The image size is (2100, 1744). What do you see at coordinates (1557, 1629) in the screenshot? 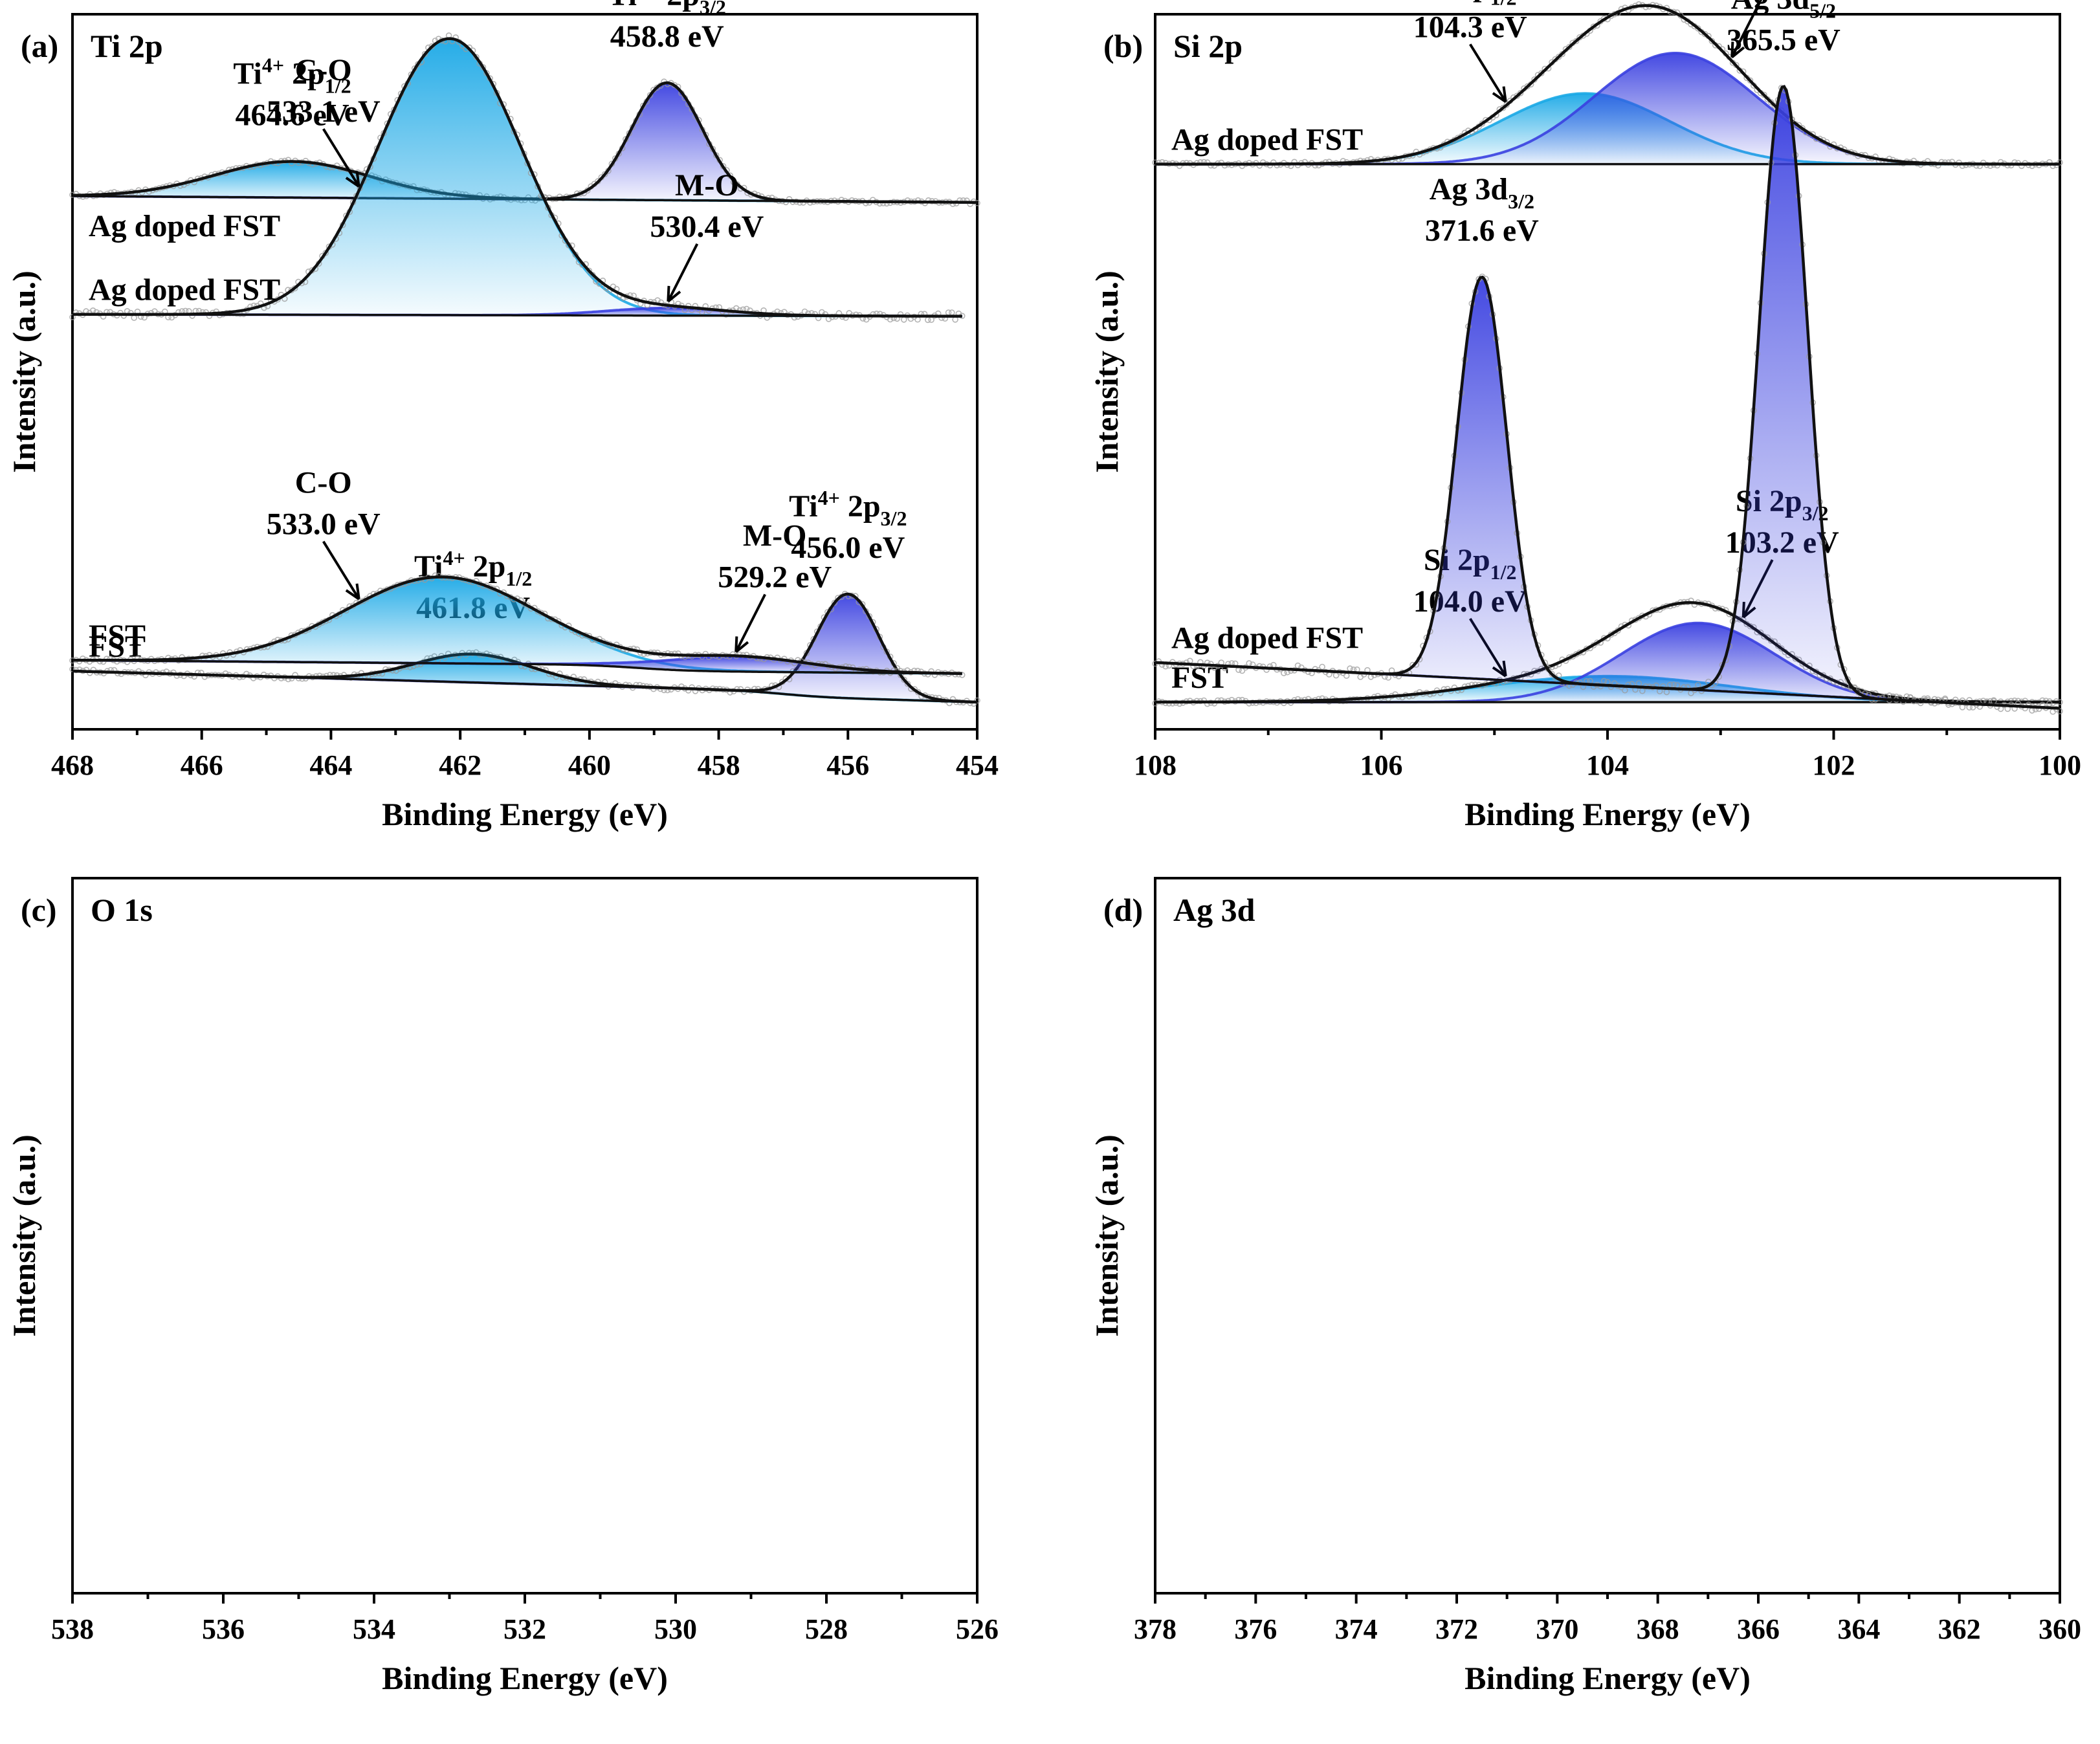
I see `x-tick-label: 370` at bounding box center [1557, 1629].